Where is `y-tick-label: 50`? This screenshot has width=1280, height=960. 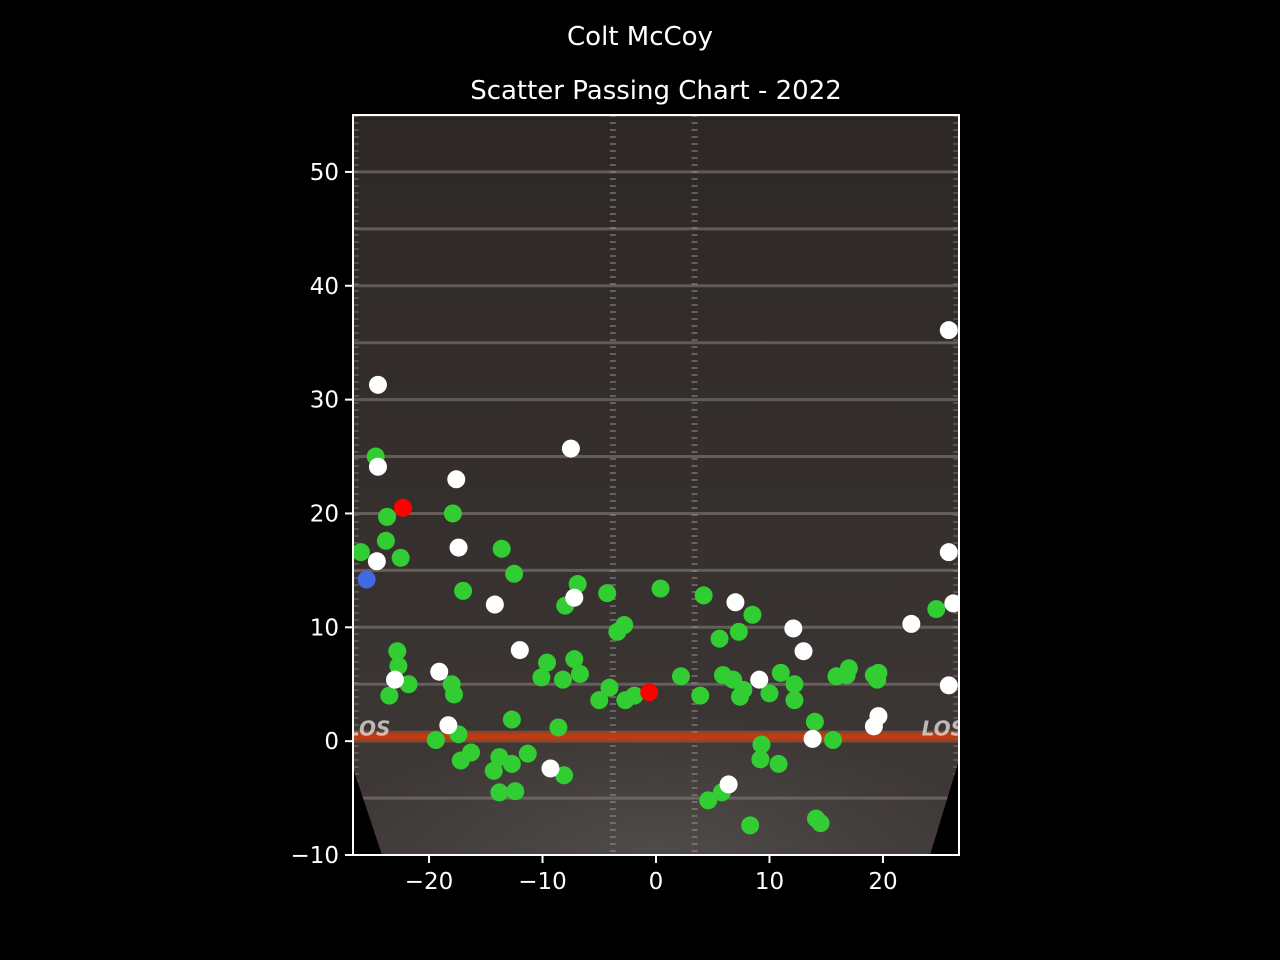 y-tick-label: 50 is located at coordinates (324, 173).